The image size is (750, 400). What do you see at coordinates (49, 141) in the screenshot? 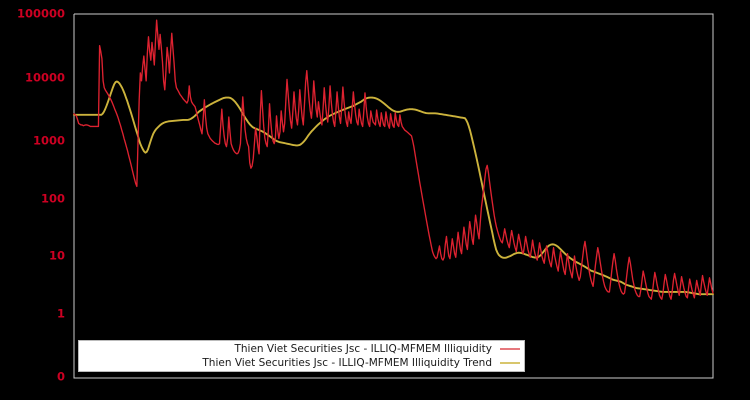
I see `y-tick-label-1000: 1000` at bounding box center [49, 141].